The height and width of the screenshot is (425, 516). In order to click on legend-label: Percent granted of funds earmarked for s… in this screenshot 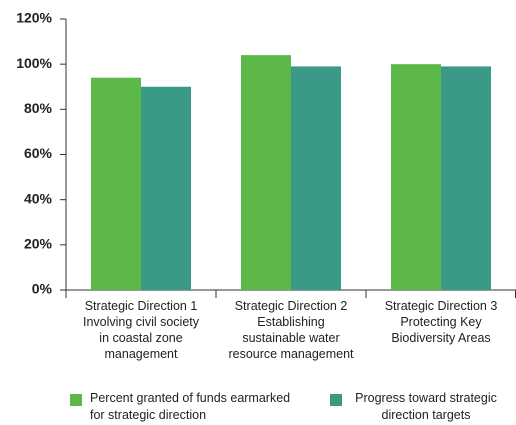, I will do `click(190, 406)`.